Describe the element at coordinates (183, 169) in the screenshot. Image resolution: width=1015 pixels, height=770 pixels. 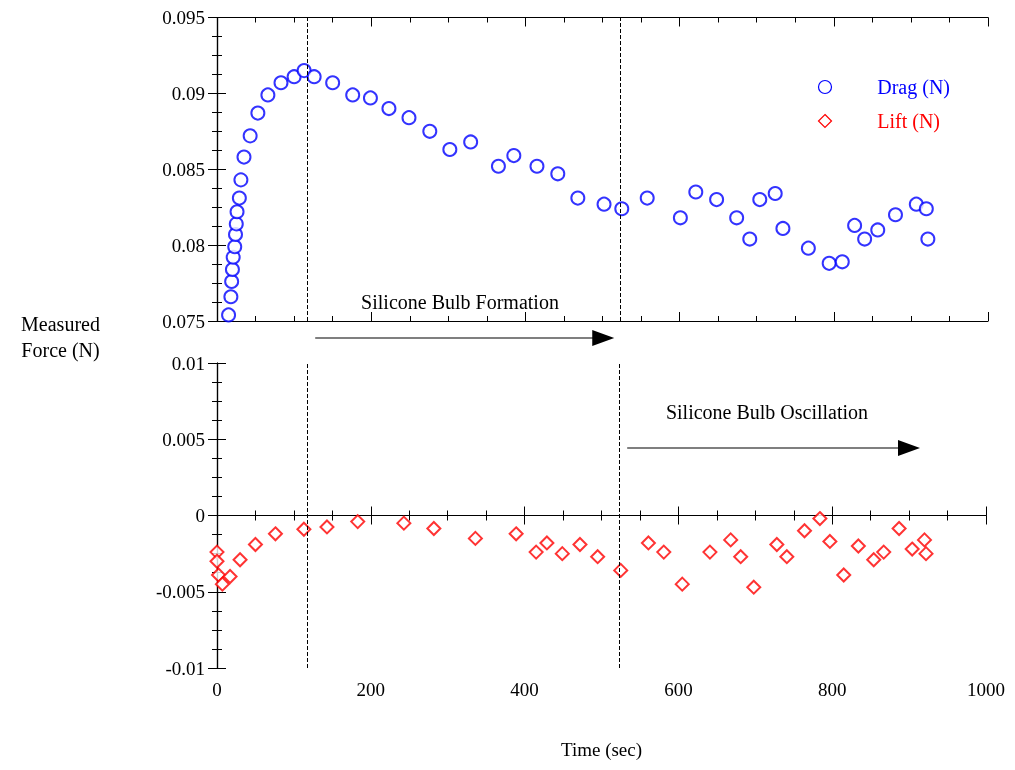
I see `y-tick-label: 0.085` at that location.